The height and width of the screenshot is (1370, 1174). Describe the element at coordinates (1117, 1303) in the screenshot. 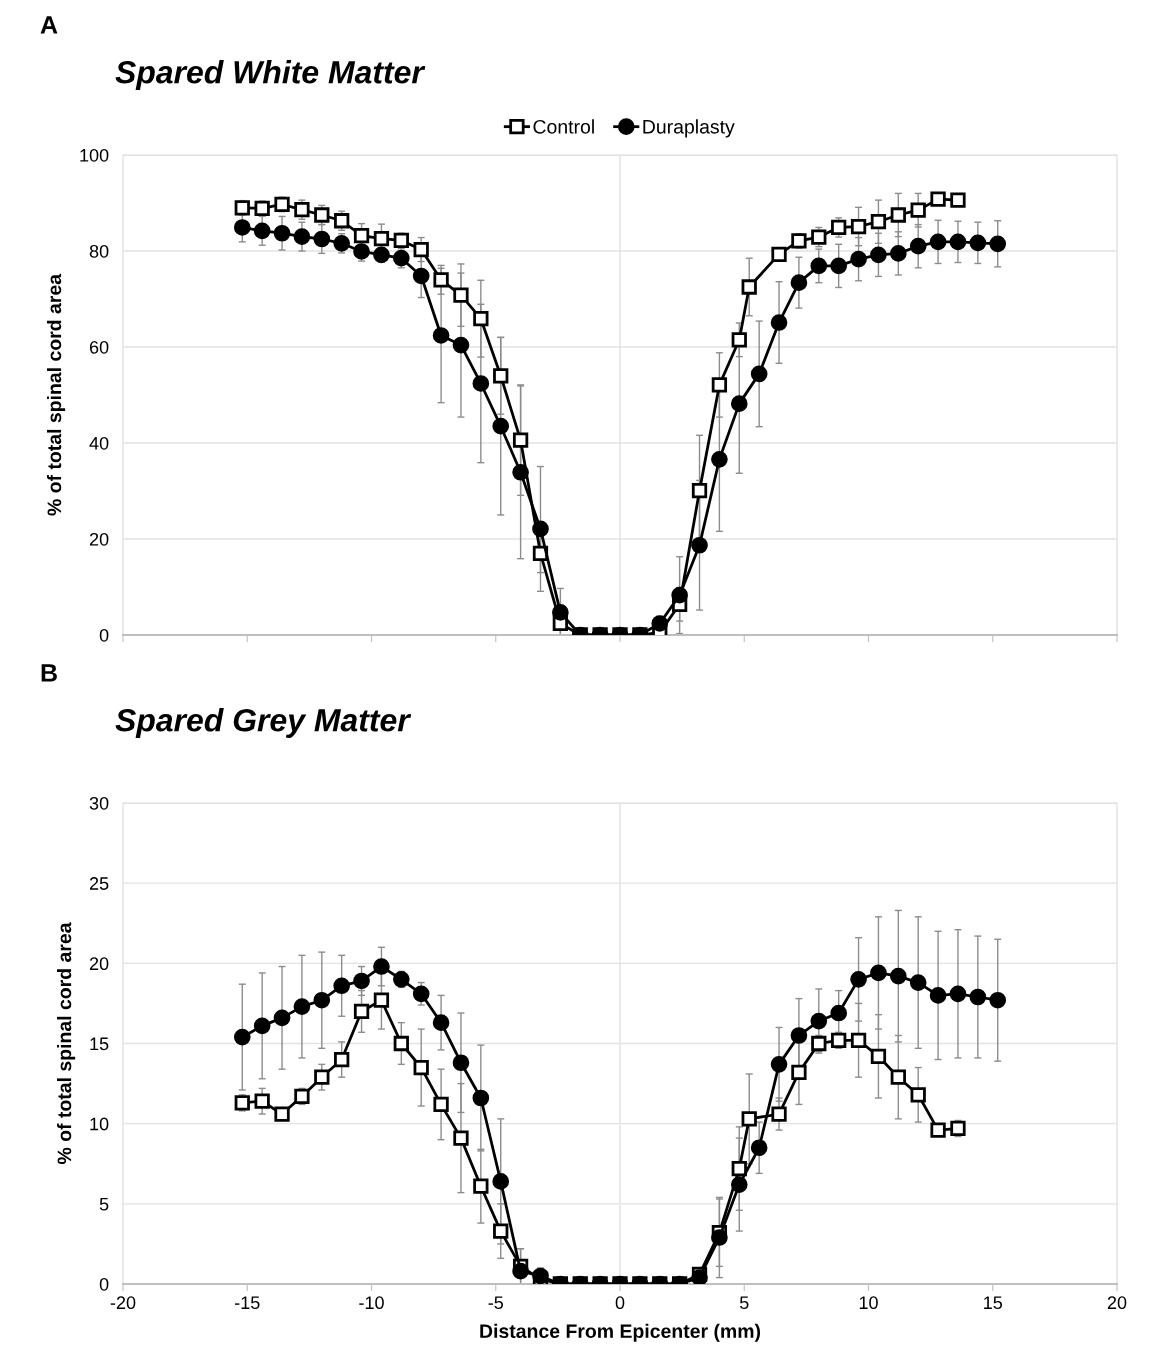

I see `x-tick-label: 20` at that location.